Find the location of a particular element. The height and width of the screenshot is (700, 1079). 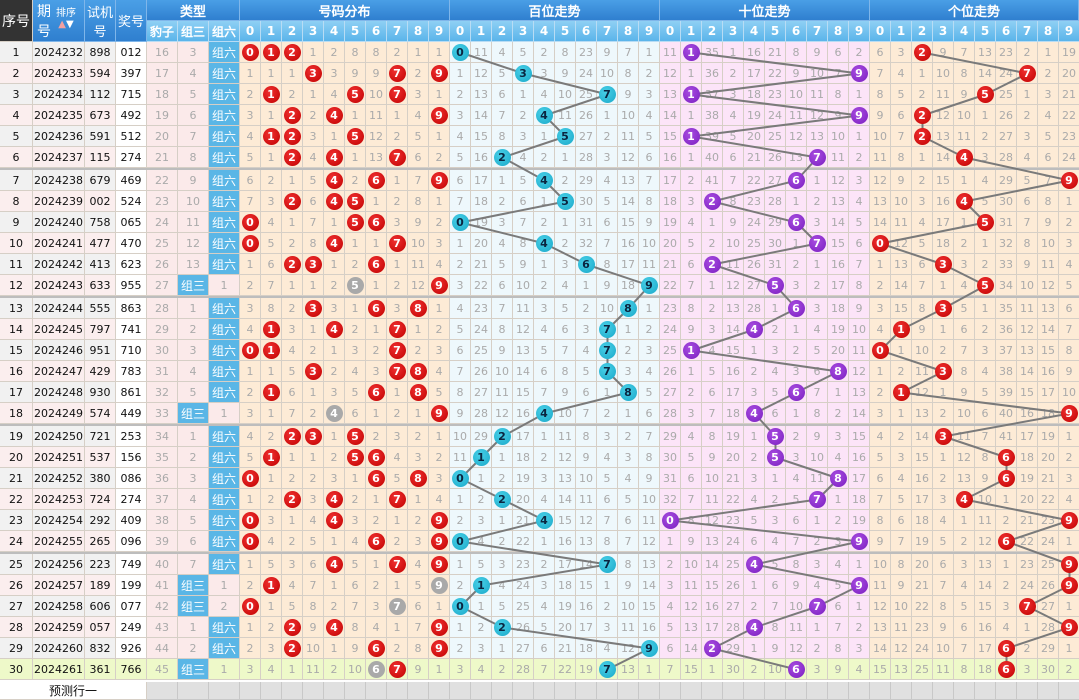

row-type-label: 组六 is located at coordinates (224, 436).